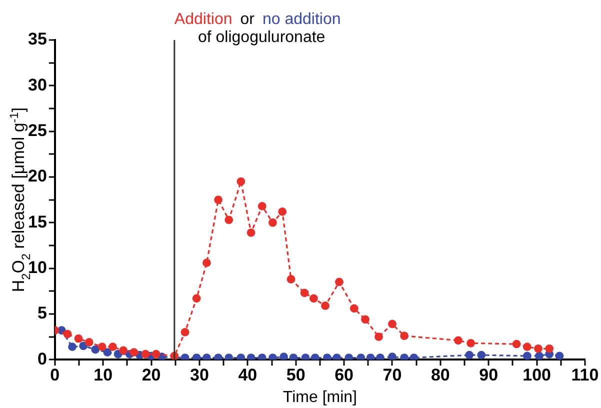 The image size is (601, 408). What do you see at coordinates (151, 374) in the screenshot?
I see `x-tick-label: 20` at bounding box center [151, 374].